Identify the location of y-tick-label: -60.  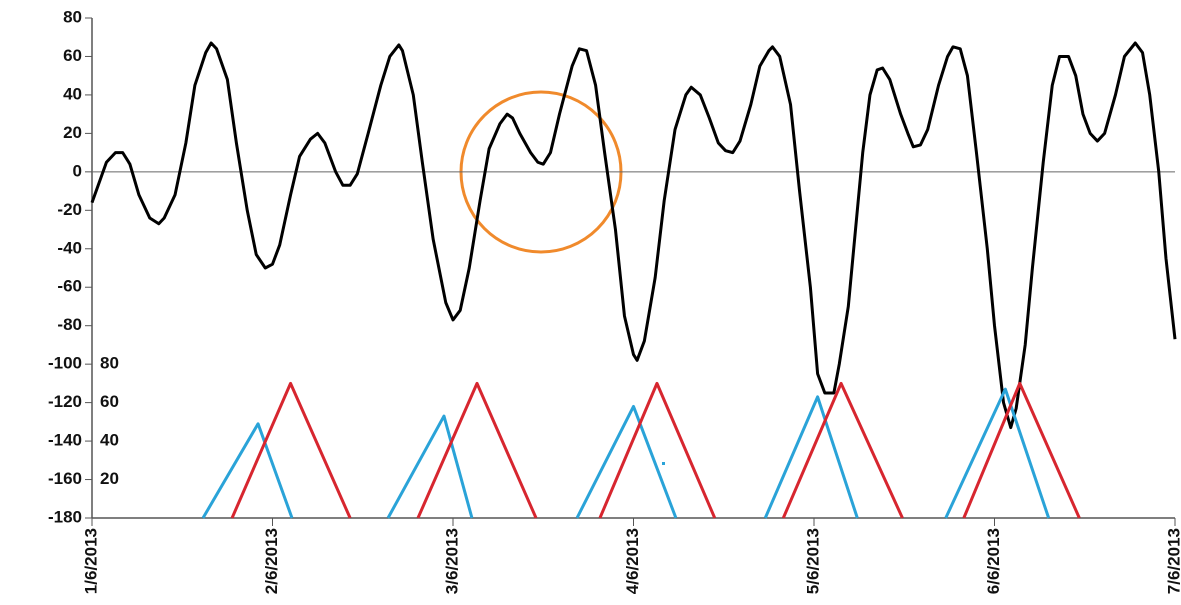
(69, 286).